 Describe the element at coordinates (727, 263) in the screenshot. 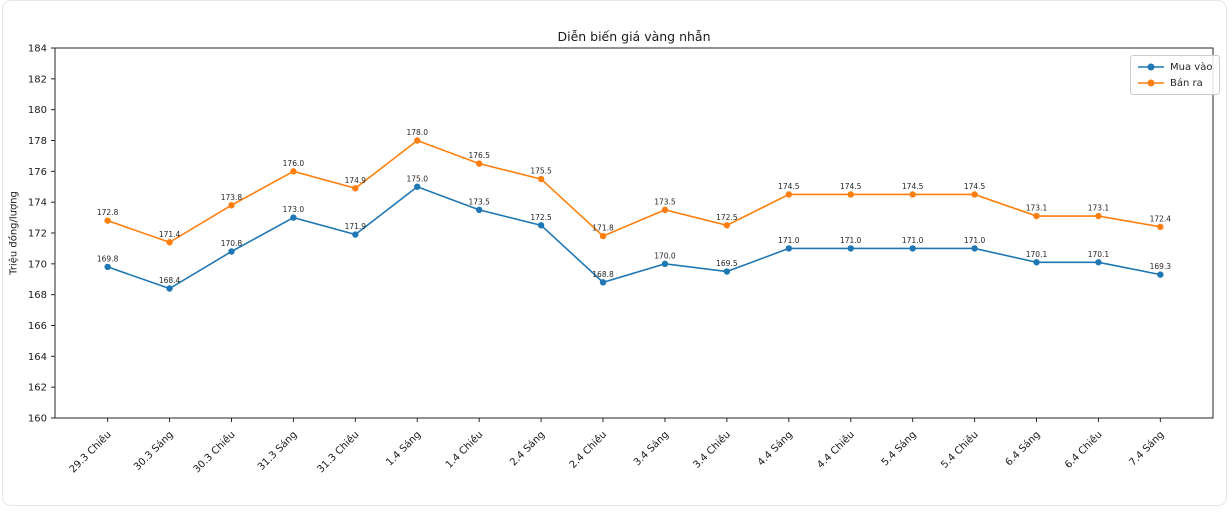

I see `data-point-label: 169.5` at that location.